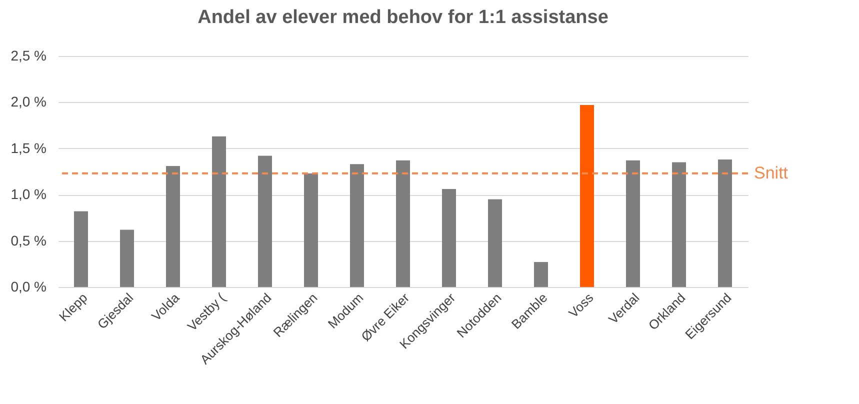 The width and height of the screenshot is (859, 404). I want to click on y-tick-label: 0,0 %, so click(28, 286).